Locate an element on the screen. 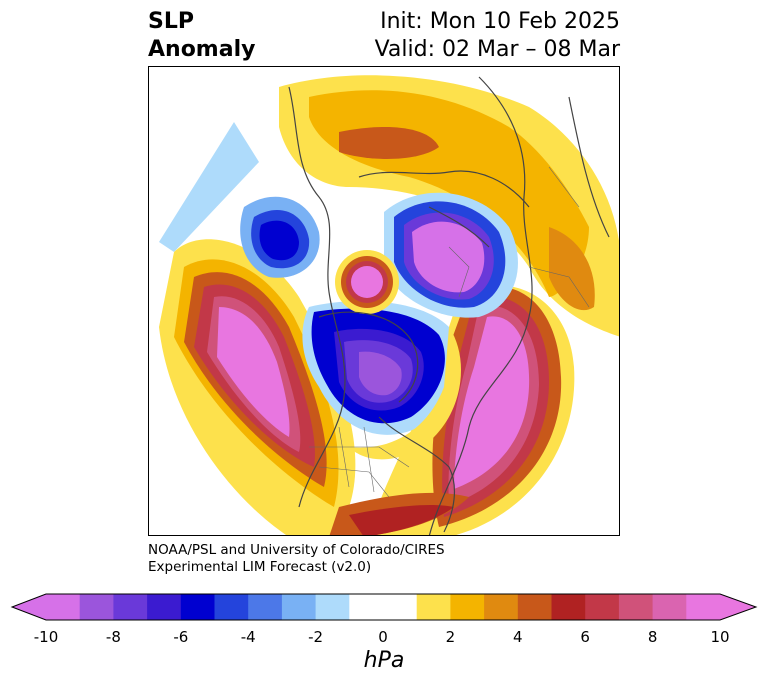 Image resolution: width=768 pixels, height=686 pixels. negative-anomaly-canada is located at coordinates (380, 368).